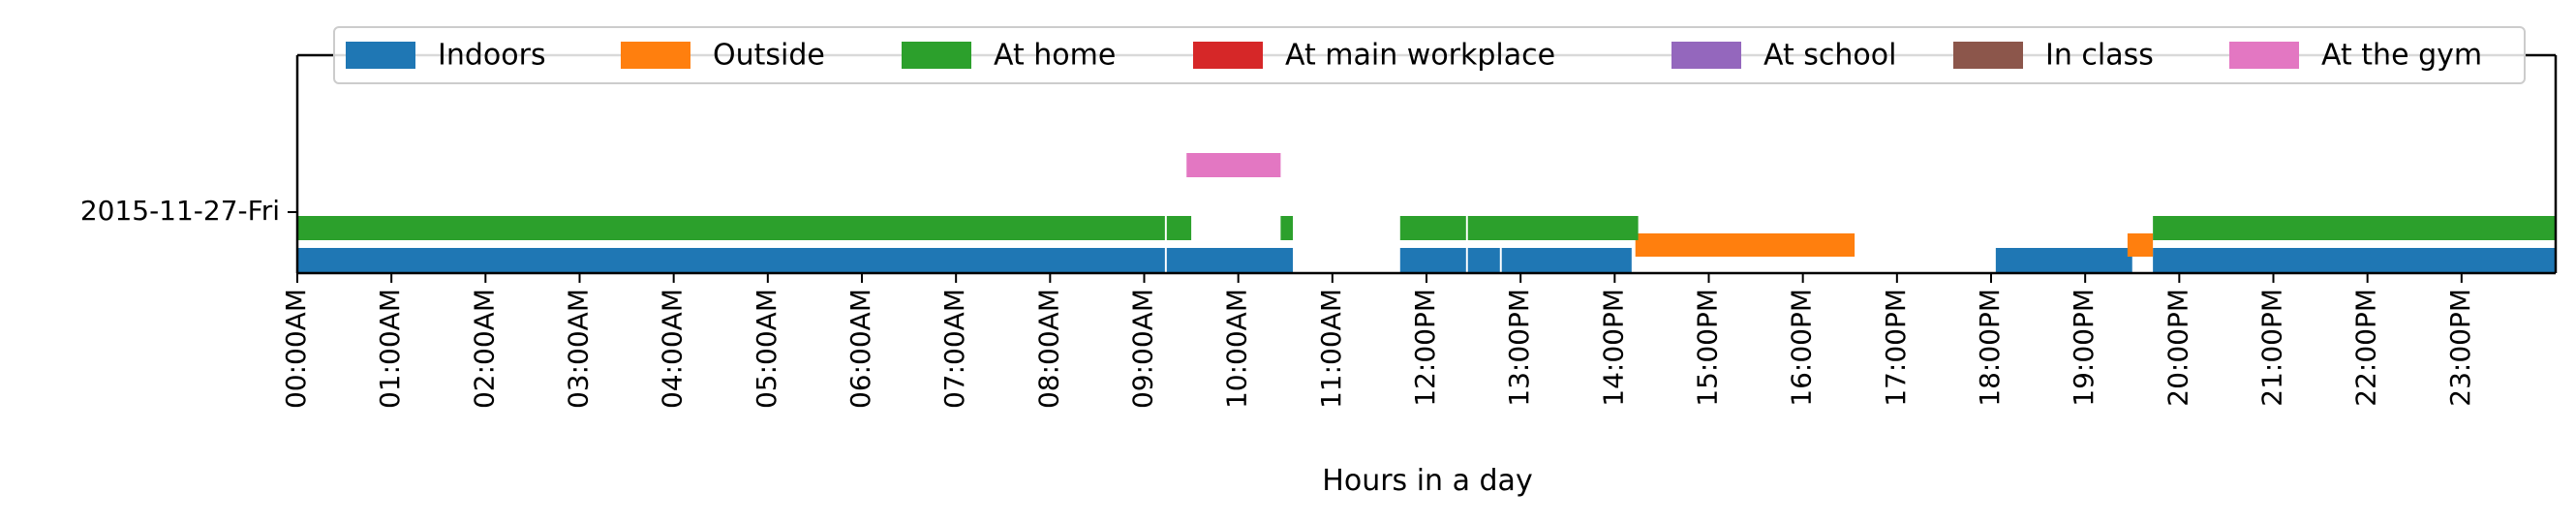 The image size is (2576, 523). I want to click on legend-frame, so click(1429, 55).